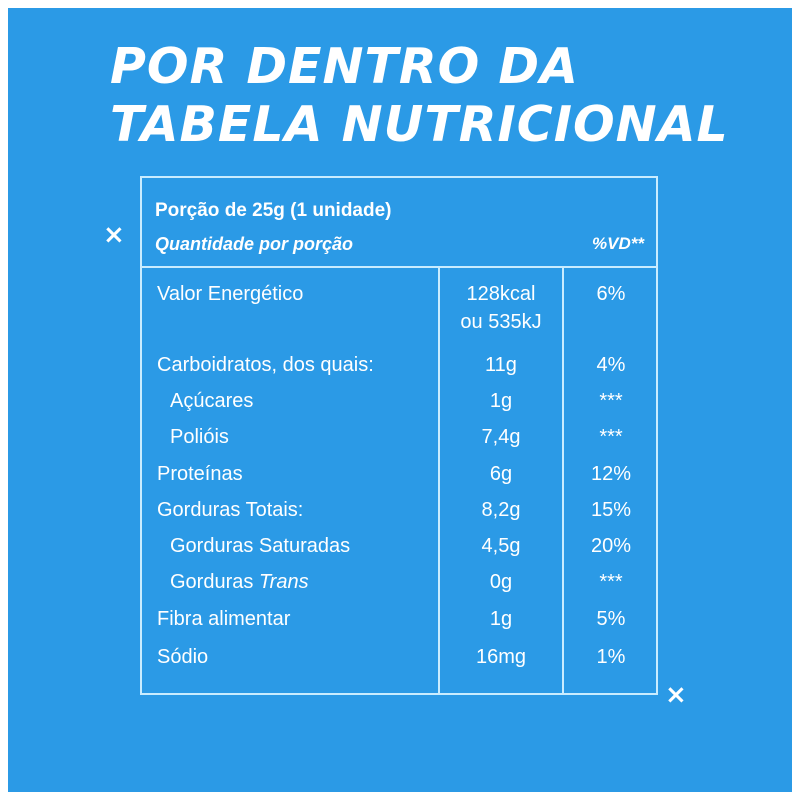 Image resolution: width=800 pixels, height=800 pixels. Describe the element at coordinates (283, 582) in the screenshot. I see `nutrient-name-italic: Trans` at that location.